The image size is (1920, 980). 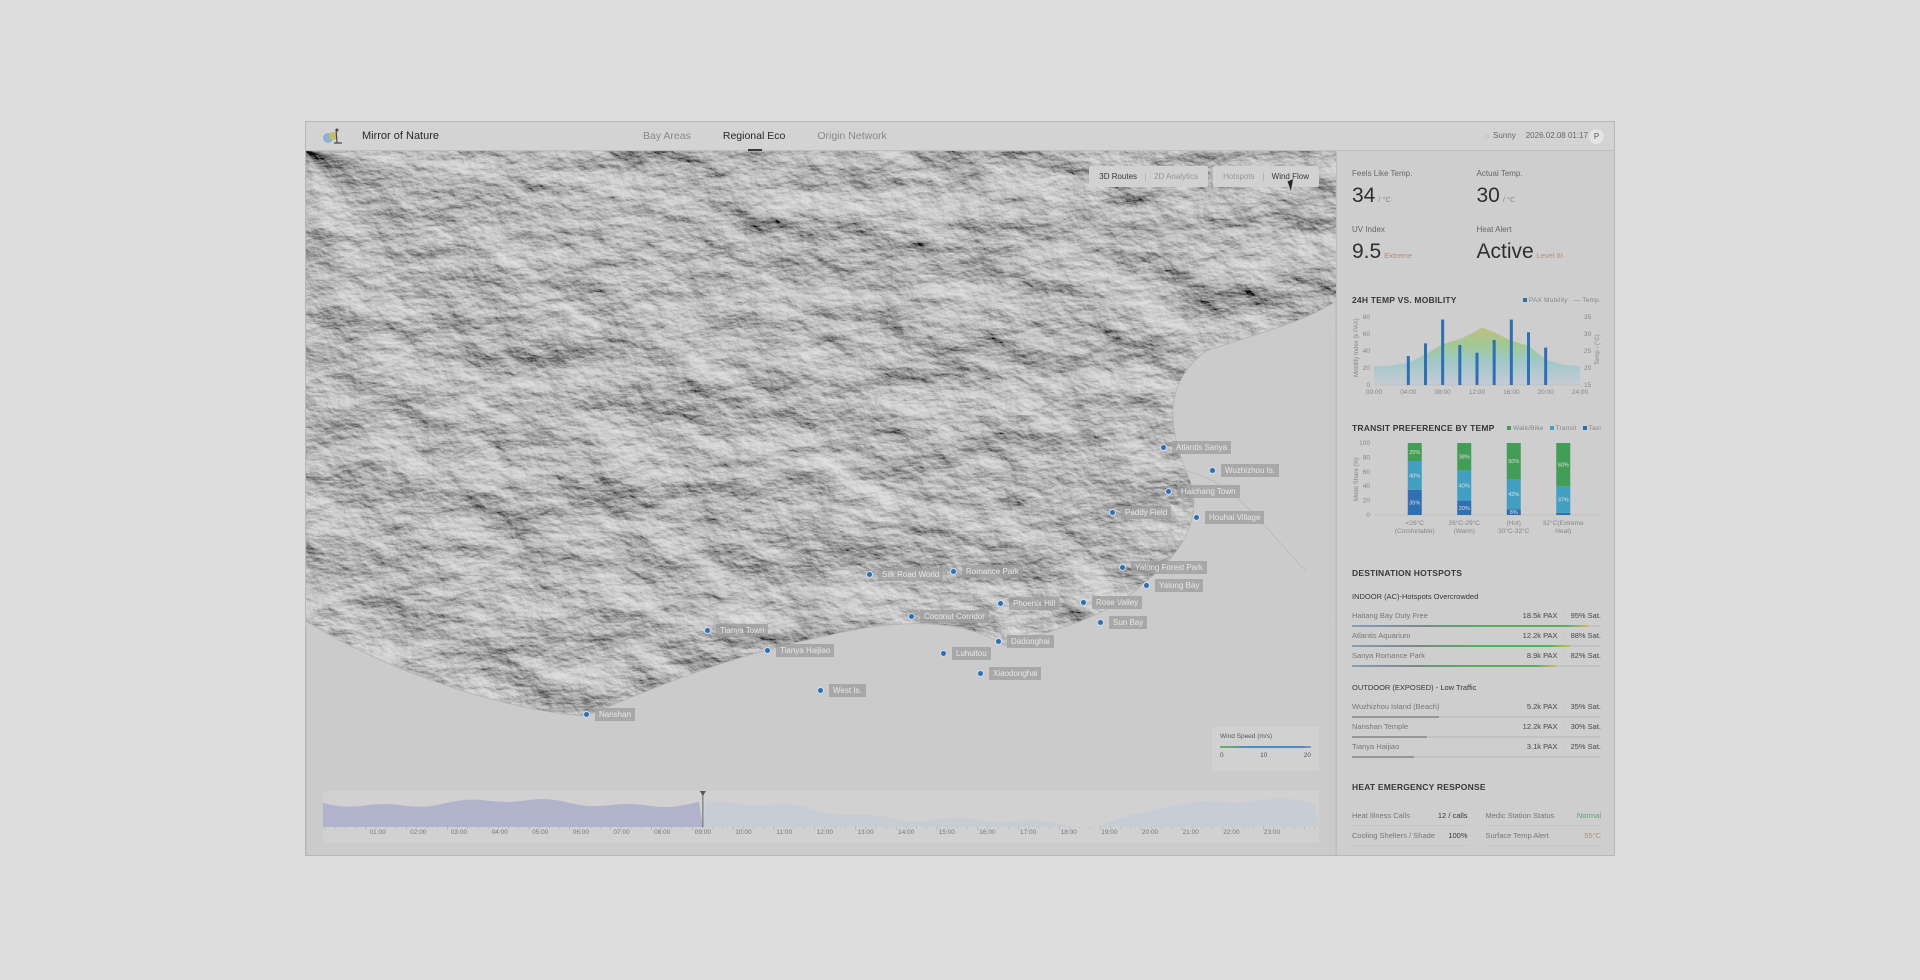 What do you see at coordinates (1239, 176) in the screenshot?
I see `toggle-hotspots: Hotspots` at bounding box center [1239, 176].